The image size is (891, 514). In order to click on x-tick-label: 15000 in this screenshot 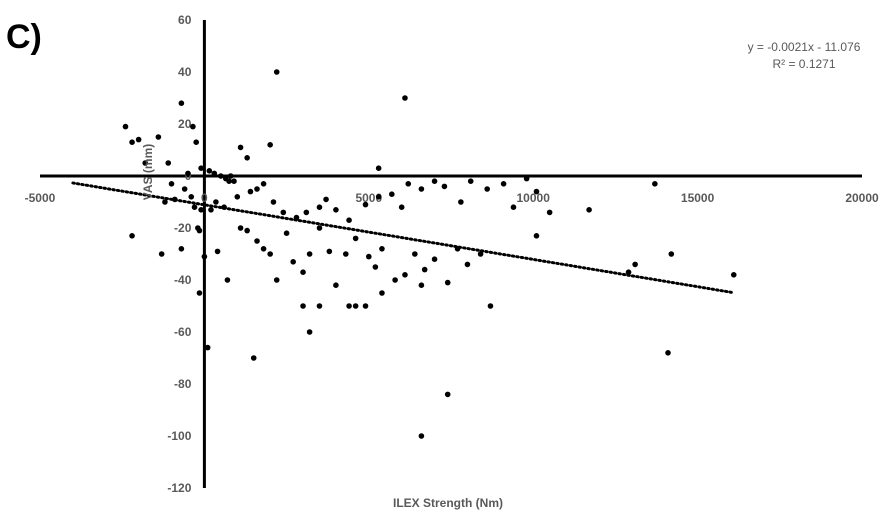, I will do `click(698, 198)`.